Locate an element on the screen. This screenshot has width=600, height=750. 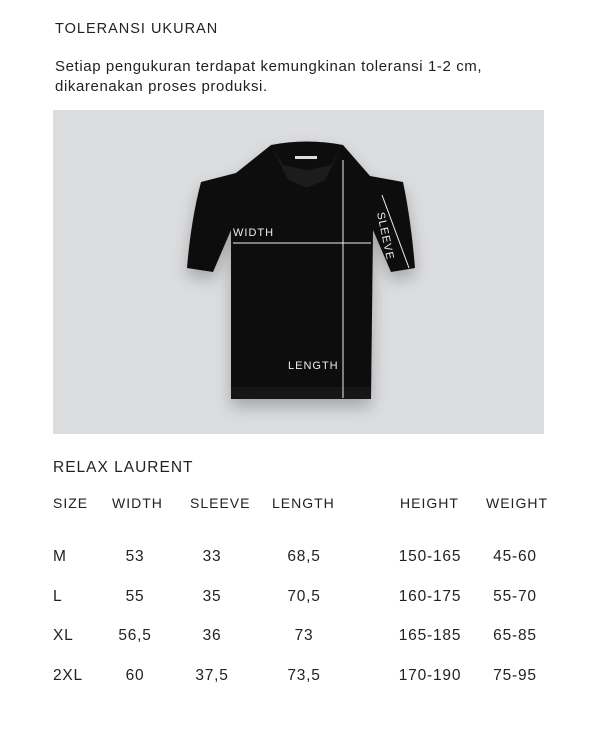
cell-height: 160-175 is located at coordinates (430, 596).